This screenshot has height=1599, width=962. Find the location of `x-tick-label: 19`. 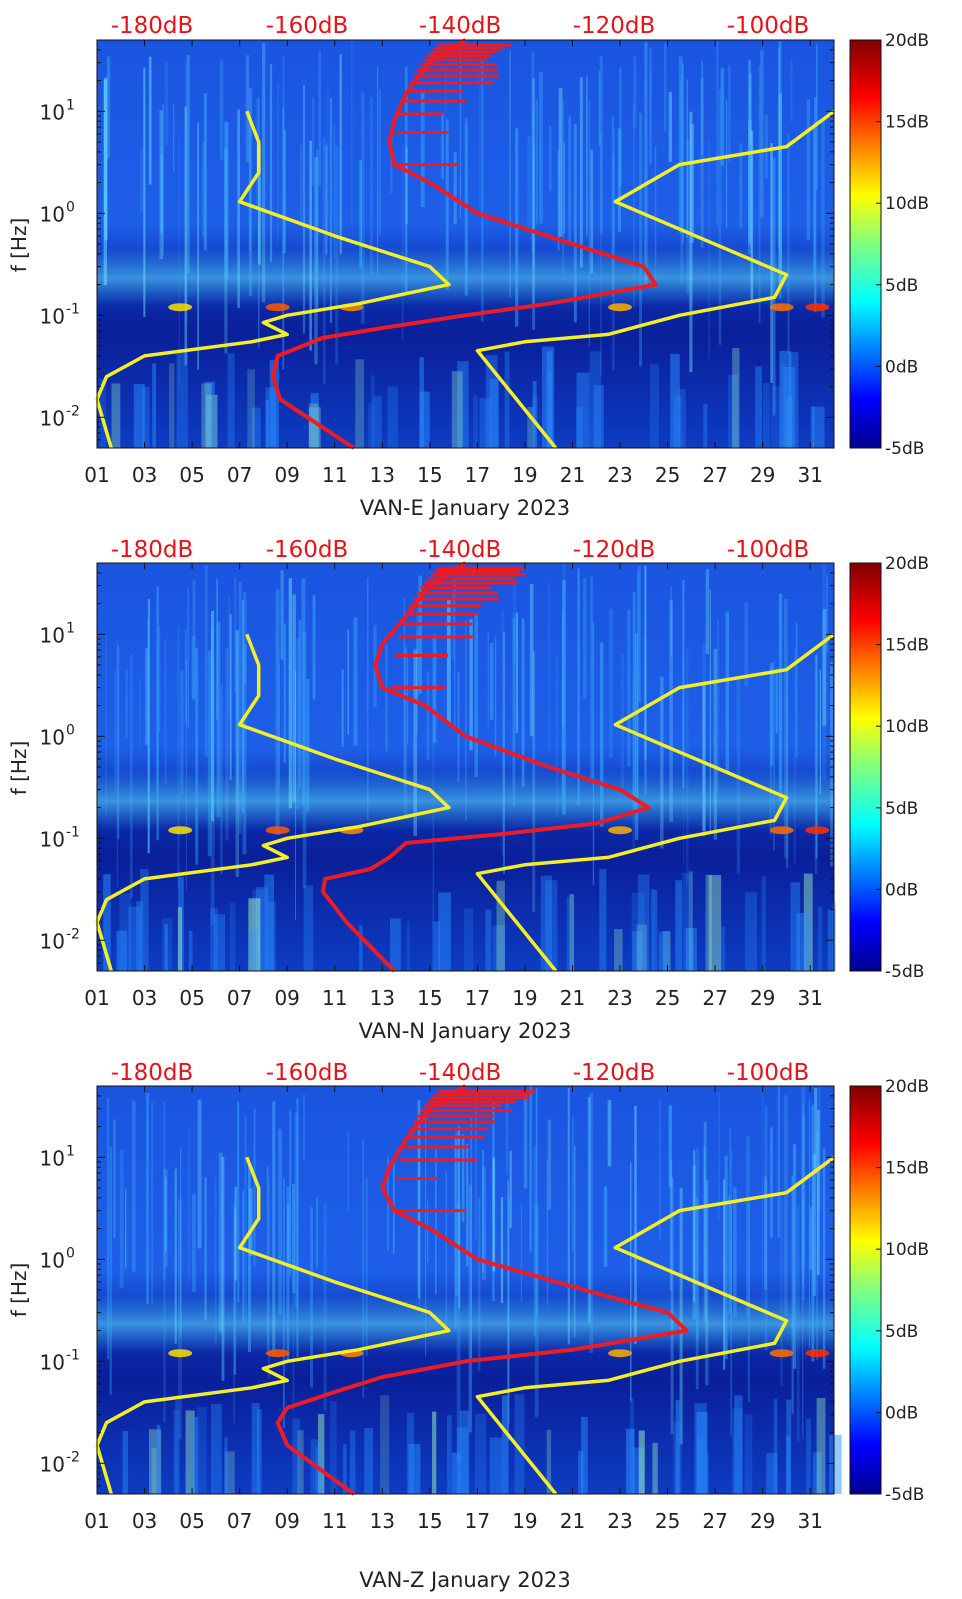

x-tick-label: 19 is located at coordinates (524, 1521).